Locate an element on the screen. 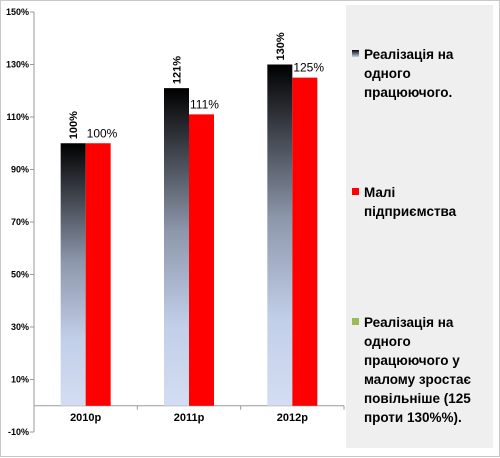 Image resolution: width=500 pixels, height=458 pixels. y-tick-label: 90% is located at coordinates (20, 170).